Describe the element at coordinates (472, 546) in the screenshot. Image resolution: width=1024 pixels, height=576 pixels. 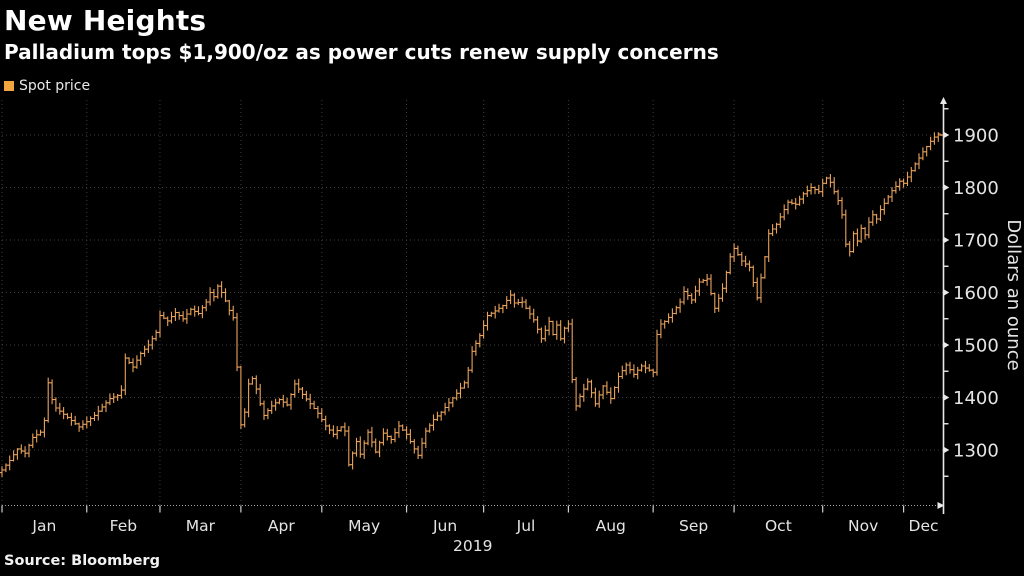
I see `x-axis-year-label: 2019` at that location.